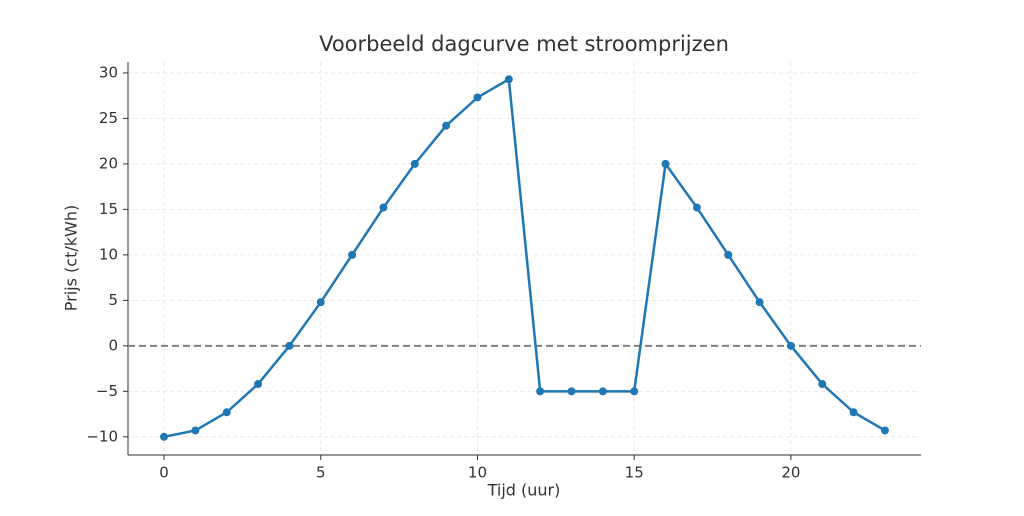 The height and width of the screenshot is (516, 1024). What do you see at coordinates (634, 473) in the screenshot?
I see `x-tick-label: 15` at bounding box center [634, 473].